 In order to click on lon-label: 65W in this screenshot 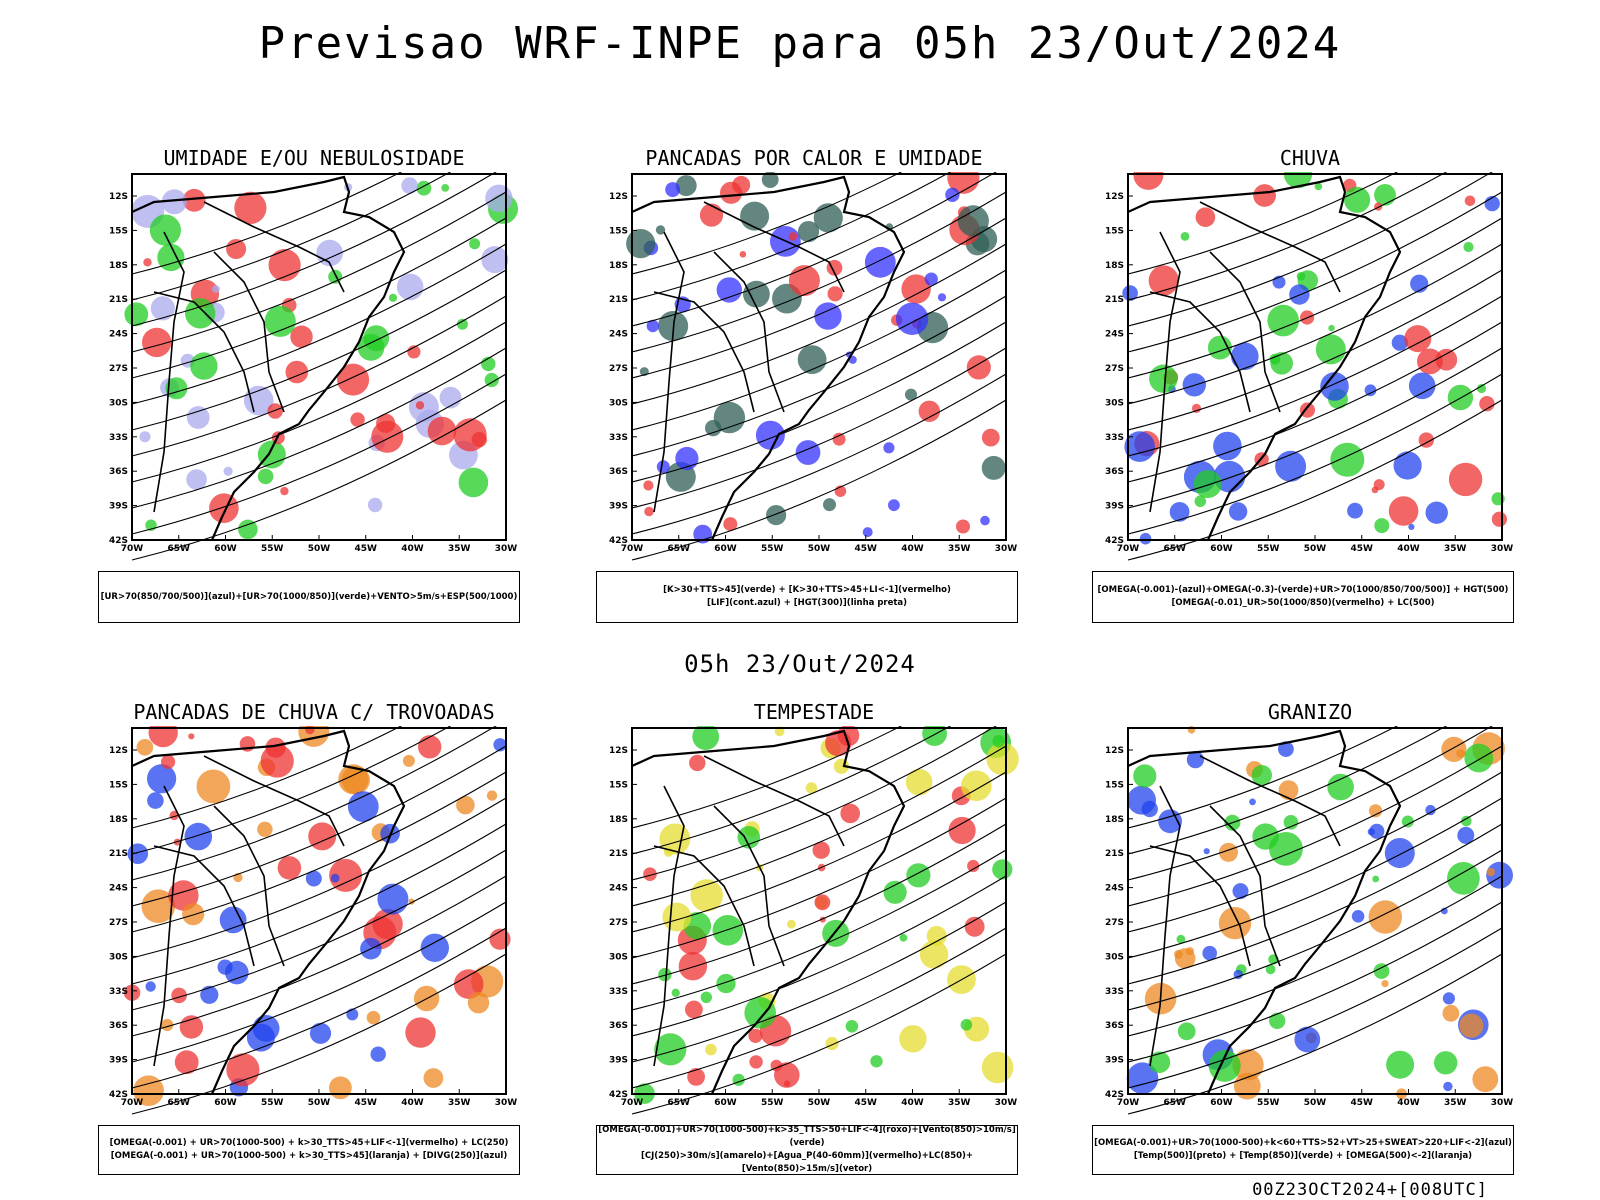, I will do `click(179, 1103)`.